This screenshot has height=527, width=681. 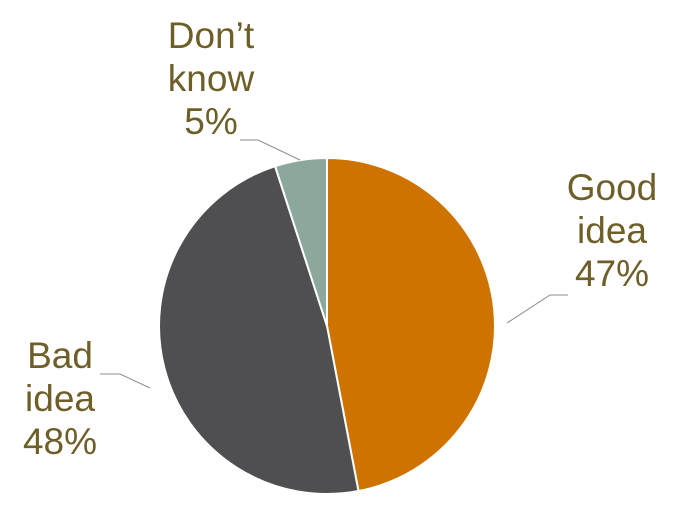 I want to click on slice-label-dont-know: Don’t know 5%, so click(x=211, y=78).